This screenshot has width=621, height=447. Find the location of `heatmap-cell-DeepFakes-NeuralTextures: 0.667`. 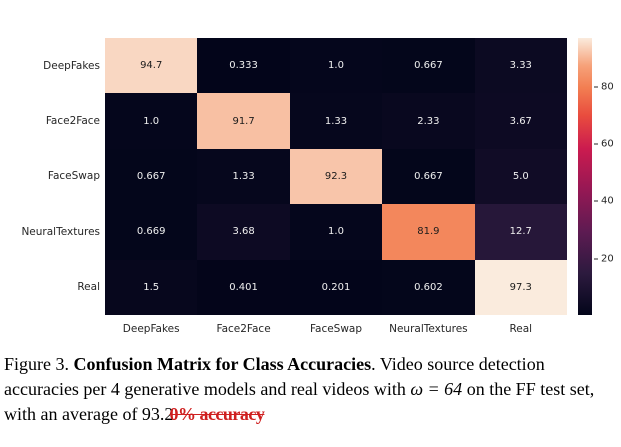

heatmap-cell-DeepFakes-NeuralTextures: 0.667 is located at coordinates (428, 66).